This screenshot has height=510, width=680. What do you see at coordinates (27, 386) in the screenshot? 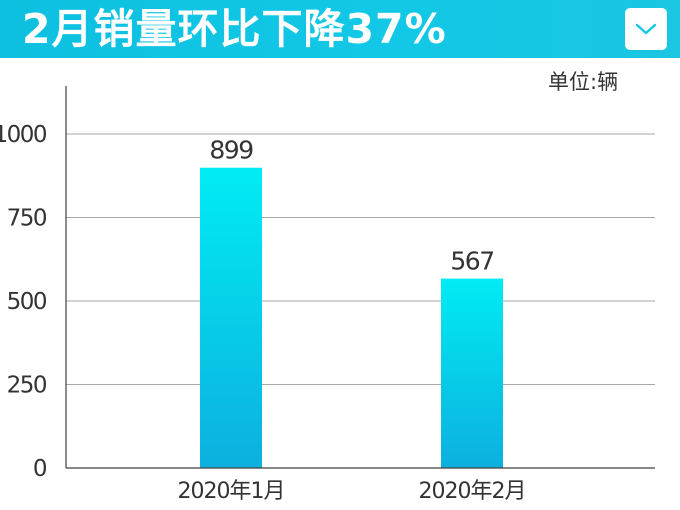
I see `y-tick-label: 250` at bounding box center [27, 386].